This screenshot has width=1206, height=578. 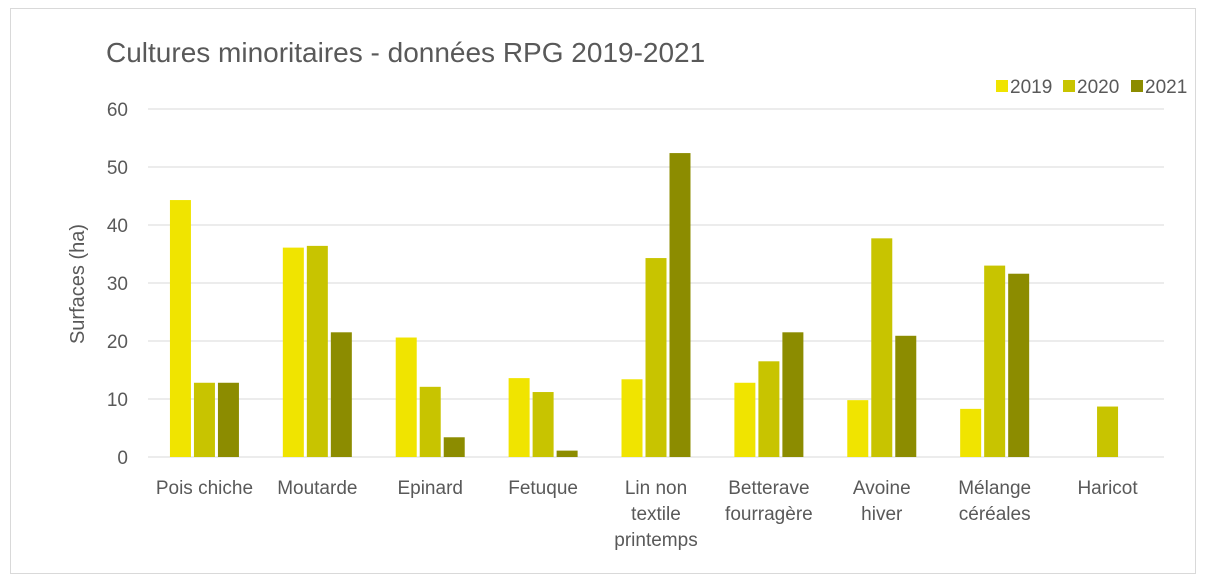 What do you see at coordinates (1137, 86) in the screenshot?
I see `legend-swatch-2021` at bounding box center [1137, 86].